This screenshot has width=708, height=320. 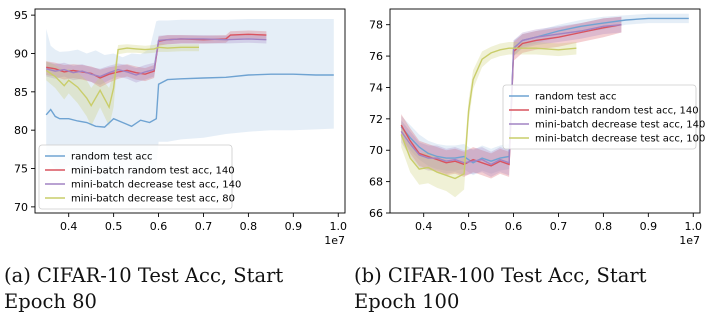 What do you see at coordinates (21, 92) in the screenshot?
I see `y-tick-label: 85` at bounding box center [21, 92].